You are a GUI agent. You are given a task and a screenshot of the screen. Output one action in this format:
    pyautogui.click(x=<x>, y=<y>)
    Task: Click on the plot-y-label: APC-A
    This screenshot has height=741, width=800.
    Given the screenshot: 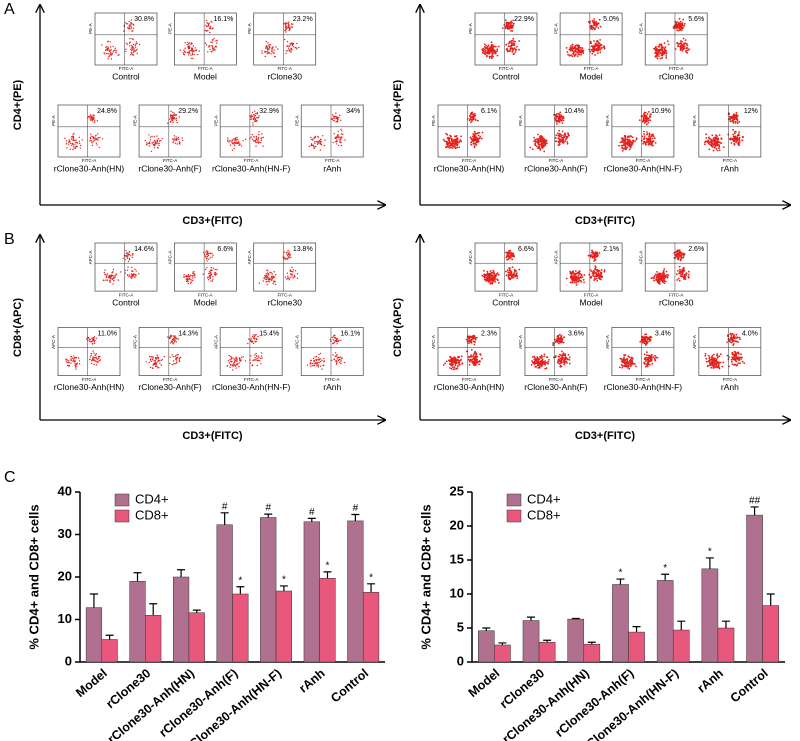 What is the action you would take?
    pyautogui.click(x=249, y=258)
    